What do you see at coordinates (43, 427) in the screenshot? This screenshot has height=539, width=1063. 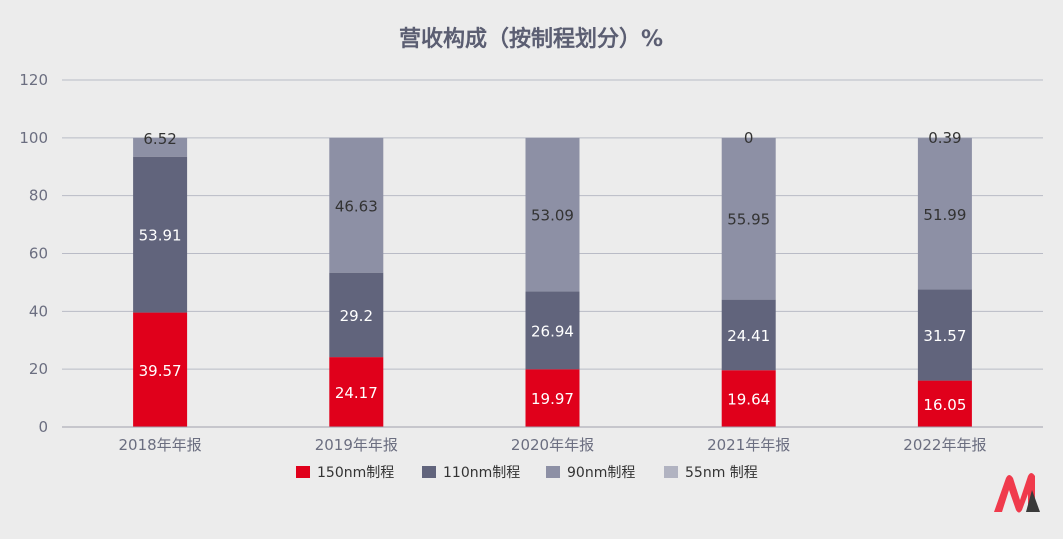 I see `y-tick-label: 0` at bounding box center [43, 427].